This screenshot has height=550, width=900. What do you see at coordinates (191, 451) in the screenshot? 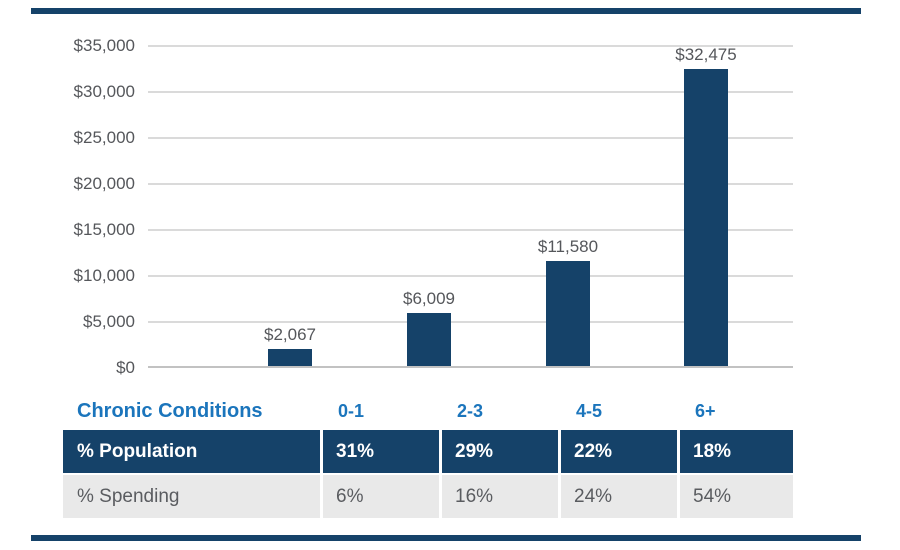
I see `population-row-label: % Population` at bounding box center [191, 451].